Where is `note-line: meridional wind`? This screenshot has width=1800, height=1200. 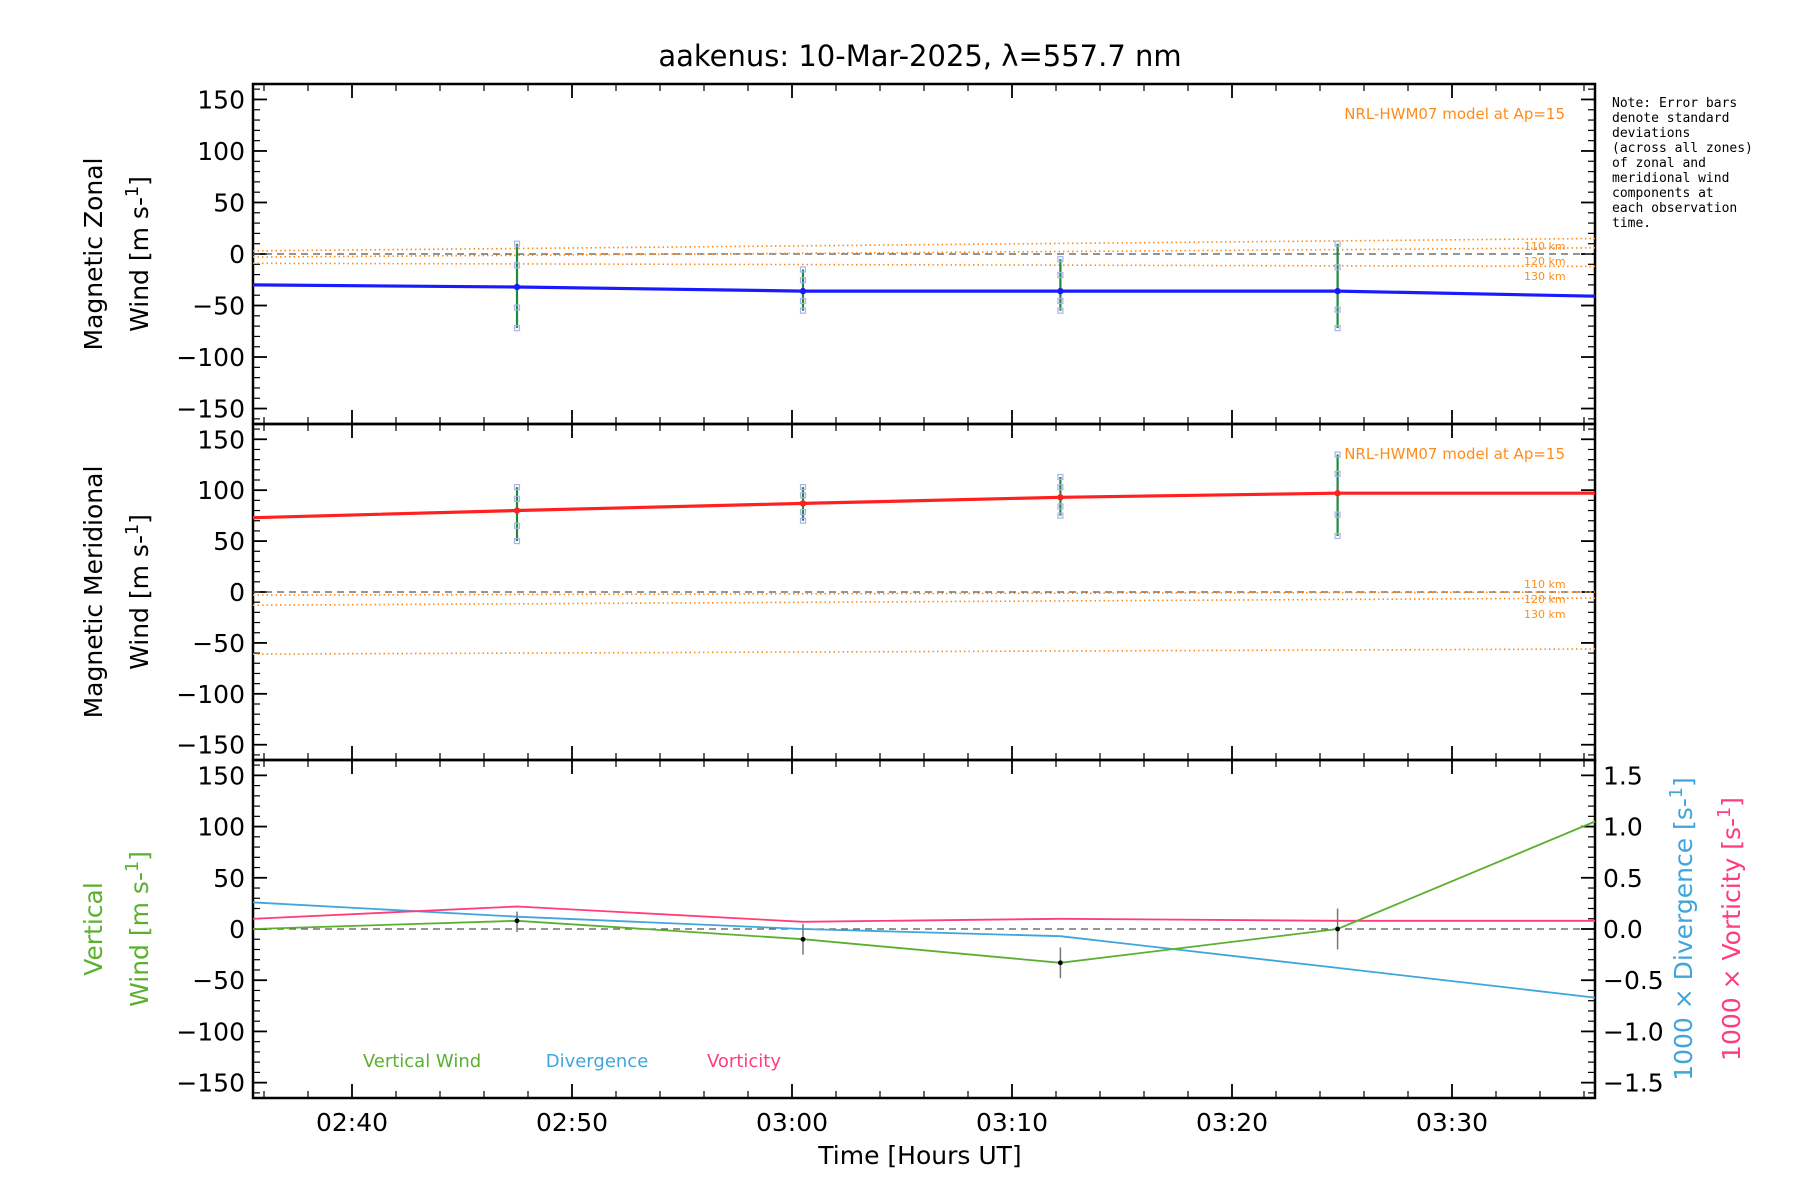
note-line: meridional wind is located at coordinates (1671, 178).